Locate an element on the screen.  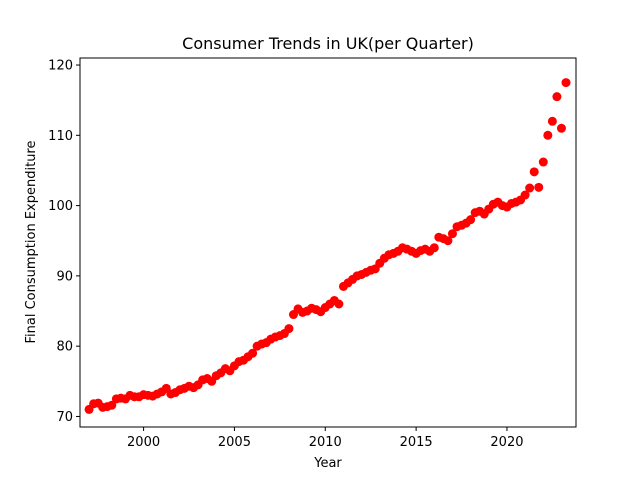
x-tick-label: 2010 is located at coordinates (325, 442).